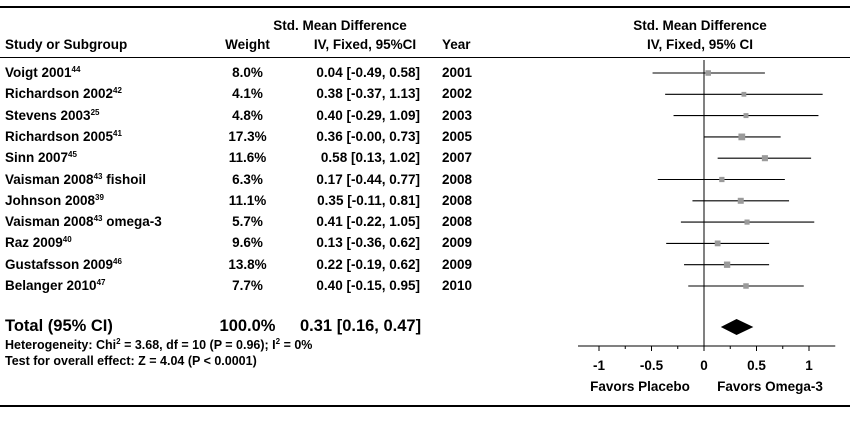 This screenshot has width=850, height=424. What do you see at coordinates (63, 264) in the screenshot?
I see `study-name: Gustafsson 200946` at bounding box center [63, 264].